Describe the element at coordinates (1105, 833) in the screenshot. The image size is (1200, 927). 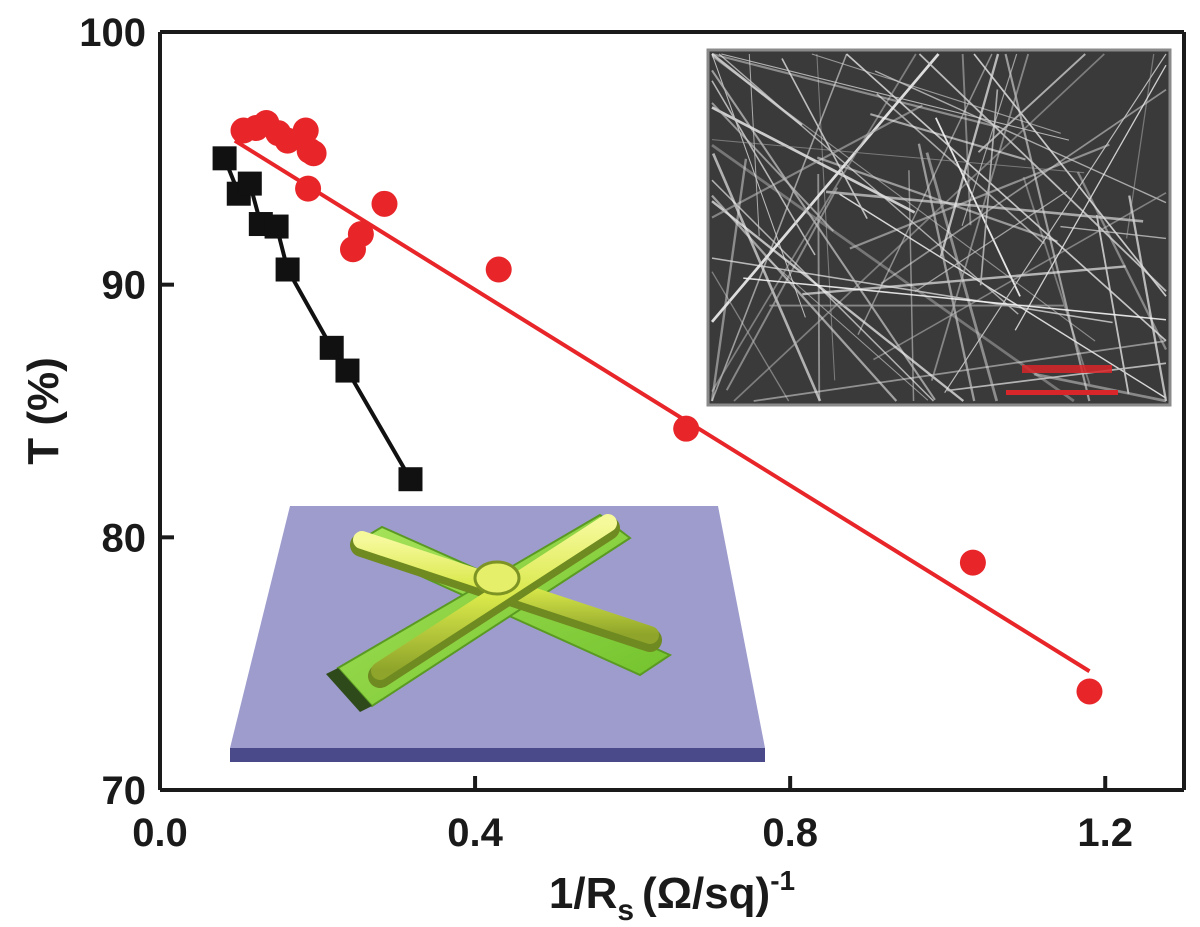
I see `x-tick-label: 1.2` at that location.